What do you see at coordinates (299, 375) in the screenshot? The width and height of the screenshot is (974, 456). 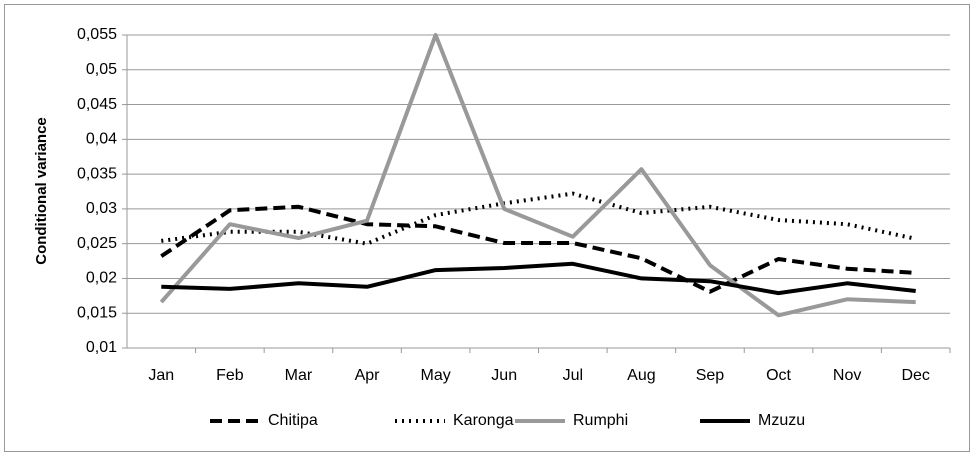 I see `x-tick-label: Mar` at bounding box center [299, 375].